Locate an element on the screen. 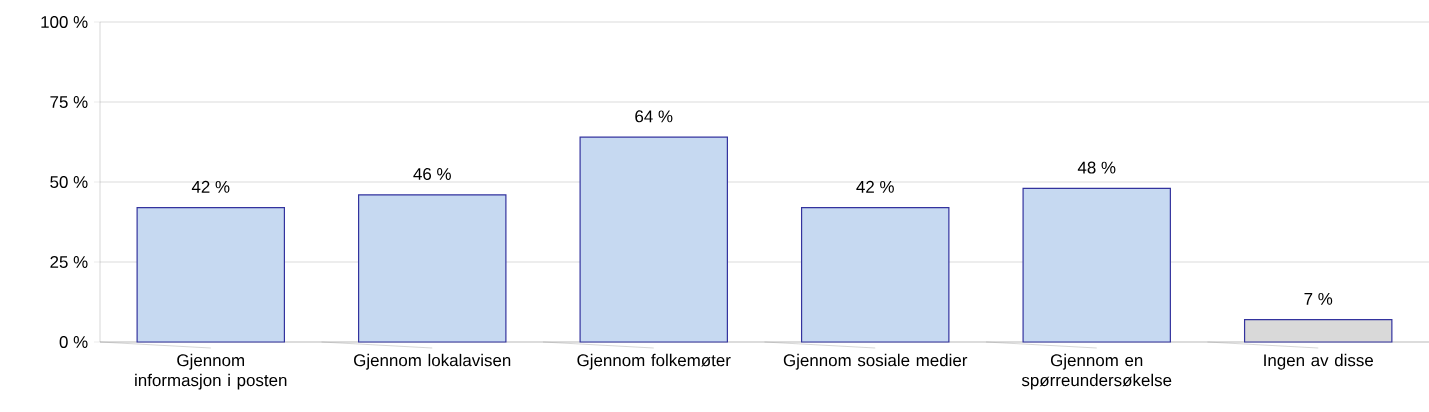 The height and width of the screenshot is (412, 1429). data-label: 48 % is located at coordinates (1096, 167).